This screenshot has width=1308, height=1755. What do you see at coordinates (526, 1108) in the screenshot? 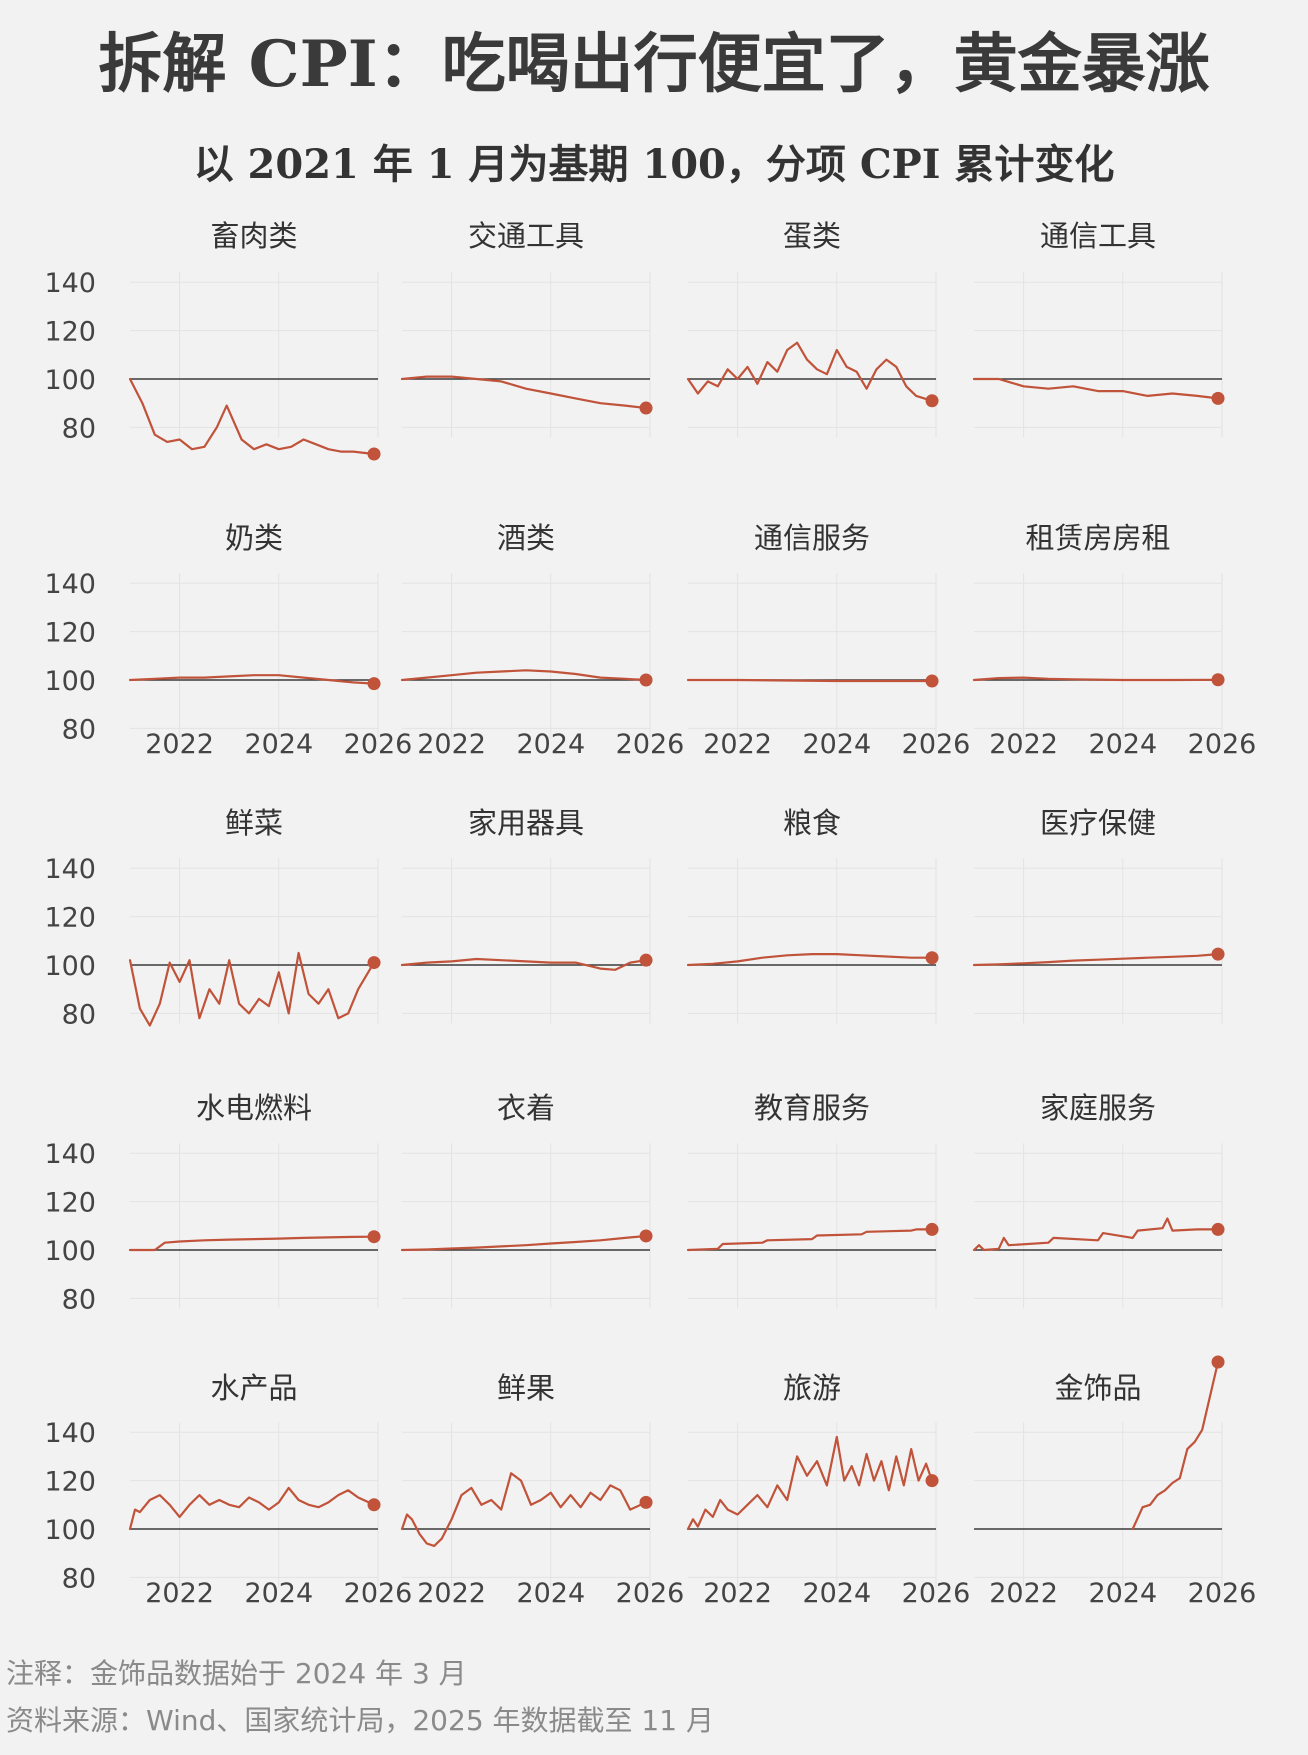
I see `panel-title: 衣着` at bounding box center [526, 1108].